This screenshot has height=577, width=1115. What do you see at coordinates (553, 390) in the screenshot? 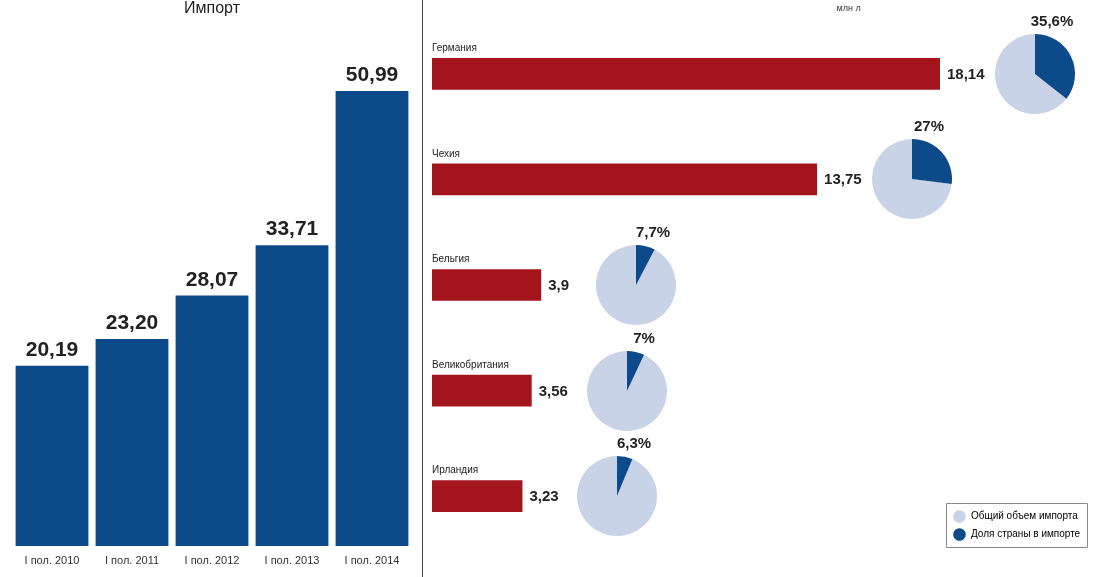
I see `data-label: 3,56` at bounding box center [553, 390].